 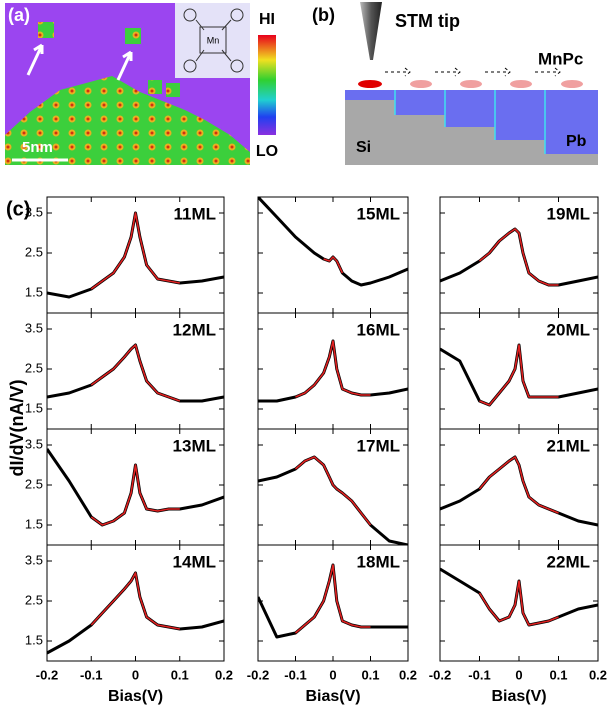 What do you see at coordinates (267, 85) in the screenshot?
I see `colorbar` at bounding box center [267, 85].